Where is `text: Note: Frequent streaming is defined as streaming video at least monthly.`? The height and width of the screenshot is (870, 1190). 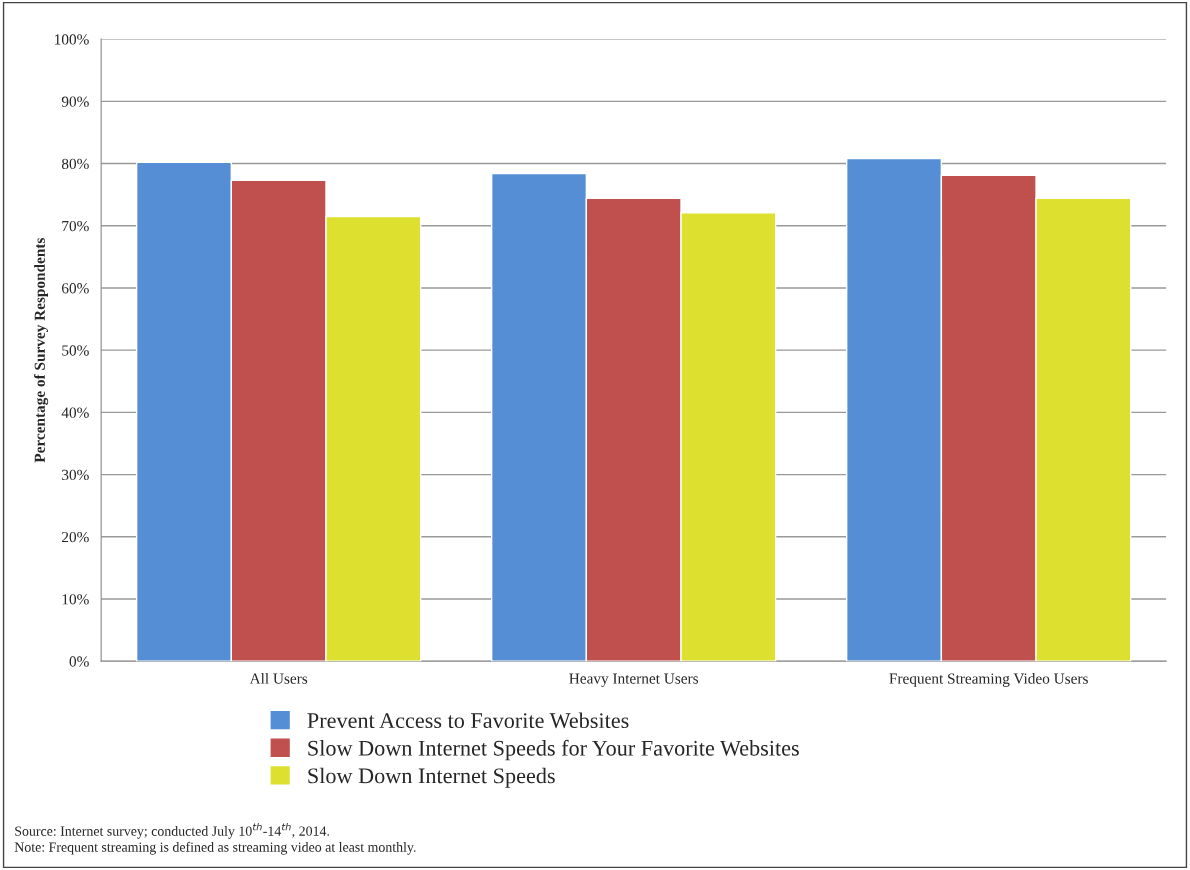
text: Note: Frequent streaming is defined as streaming video at least monthly. is located at coordinates (215, 848).